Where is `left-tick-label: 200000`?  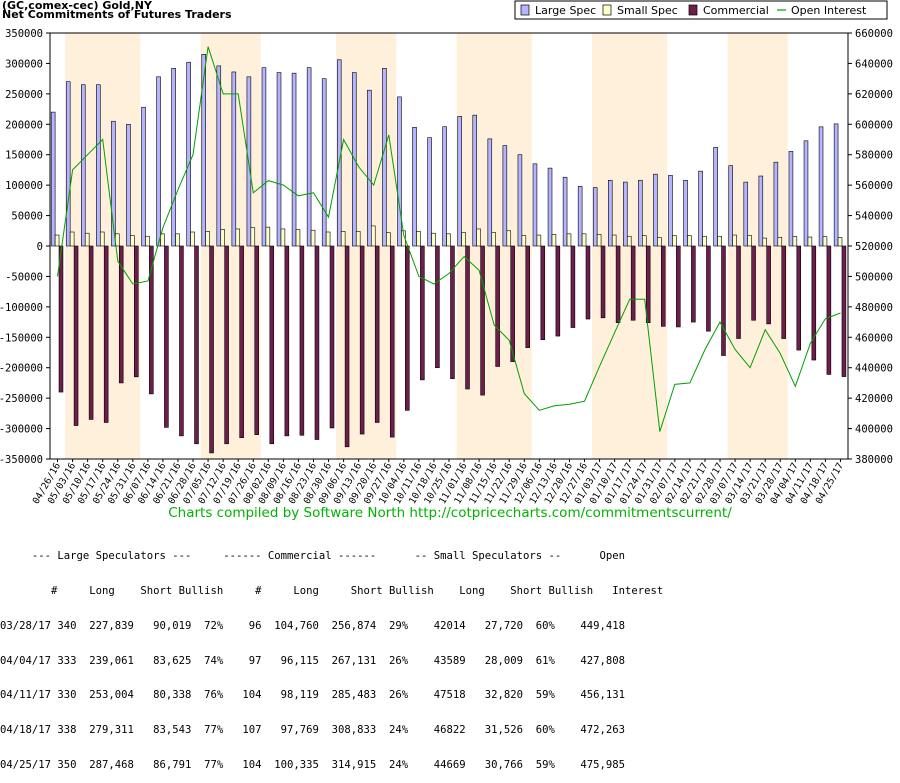 left-tick-label: 200000 is located at coordinates (24, 125).